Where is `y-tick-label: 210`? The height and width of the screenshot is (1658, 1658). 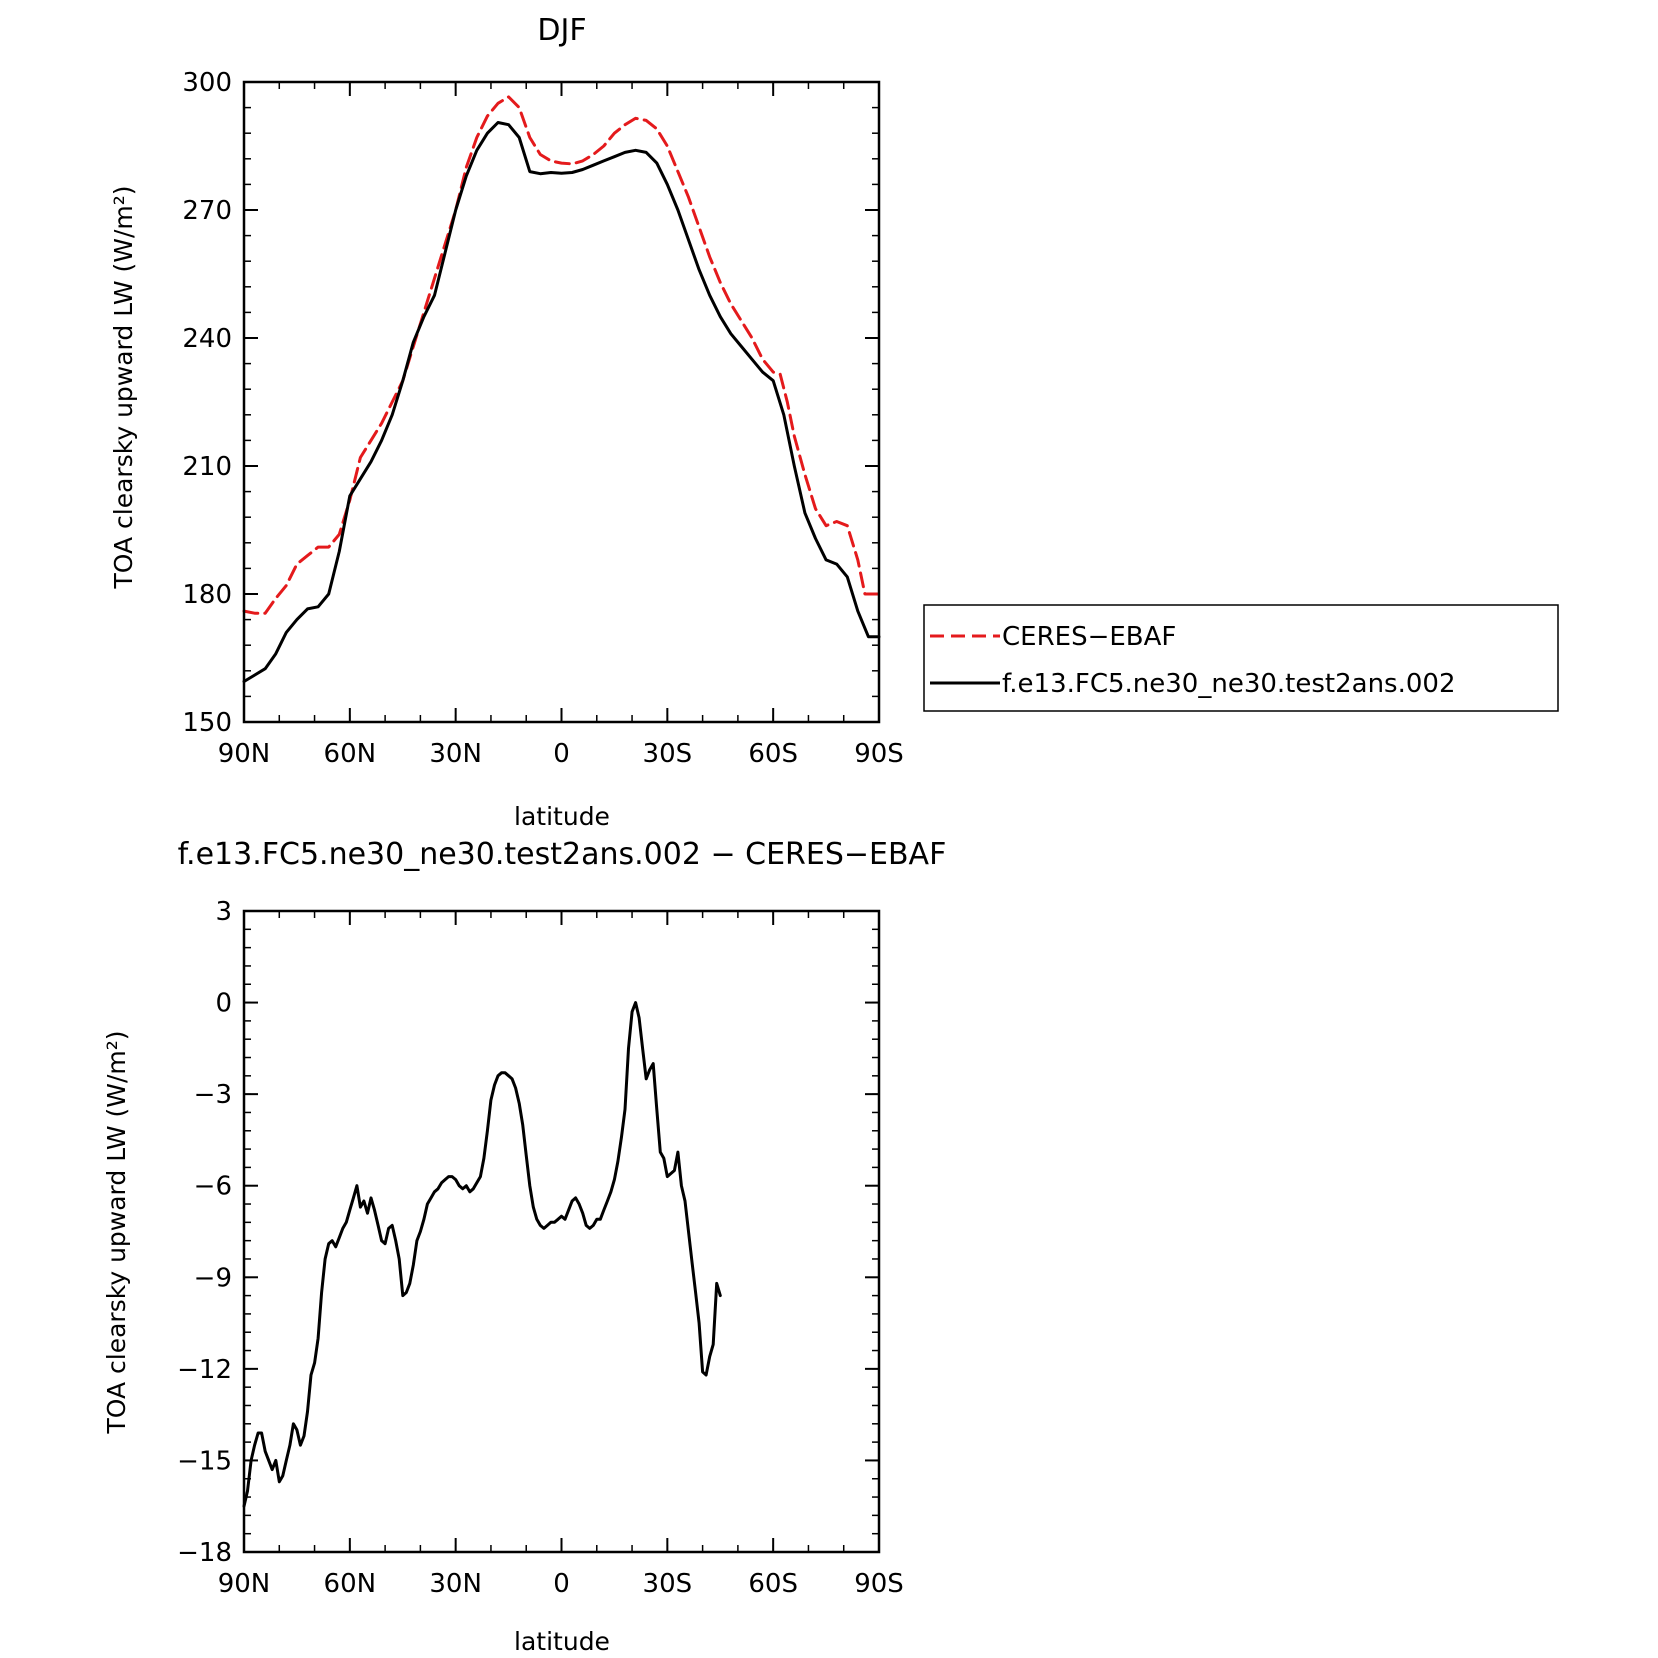
y-tick-label: 210 is located at coordinates (207, 467).